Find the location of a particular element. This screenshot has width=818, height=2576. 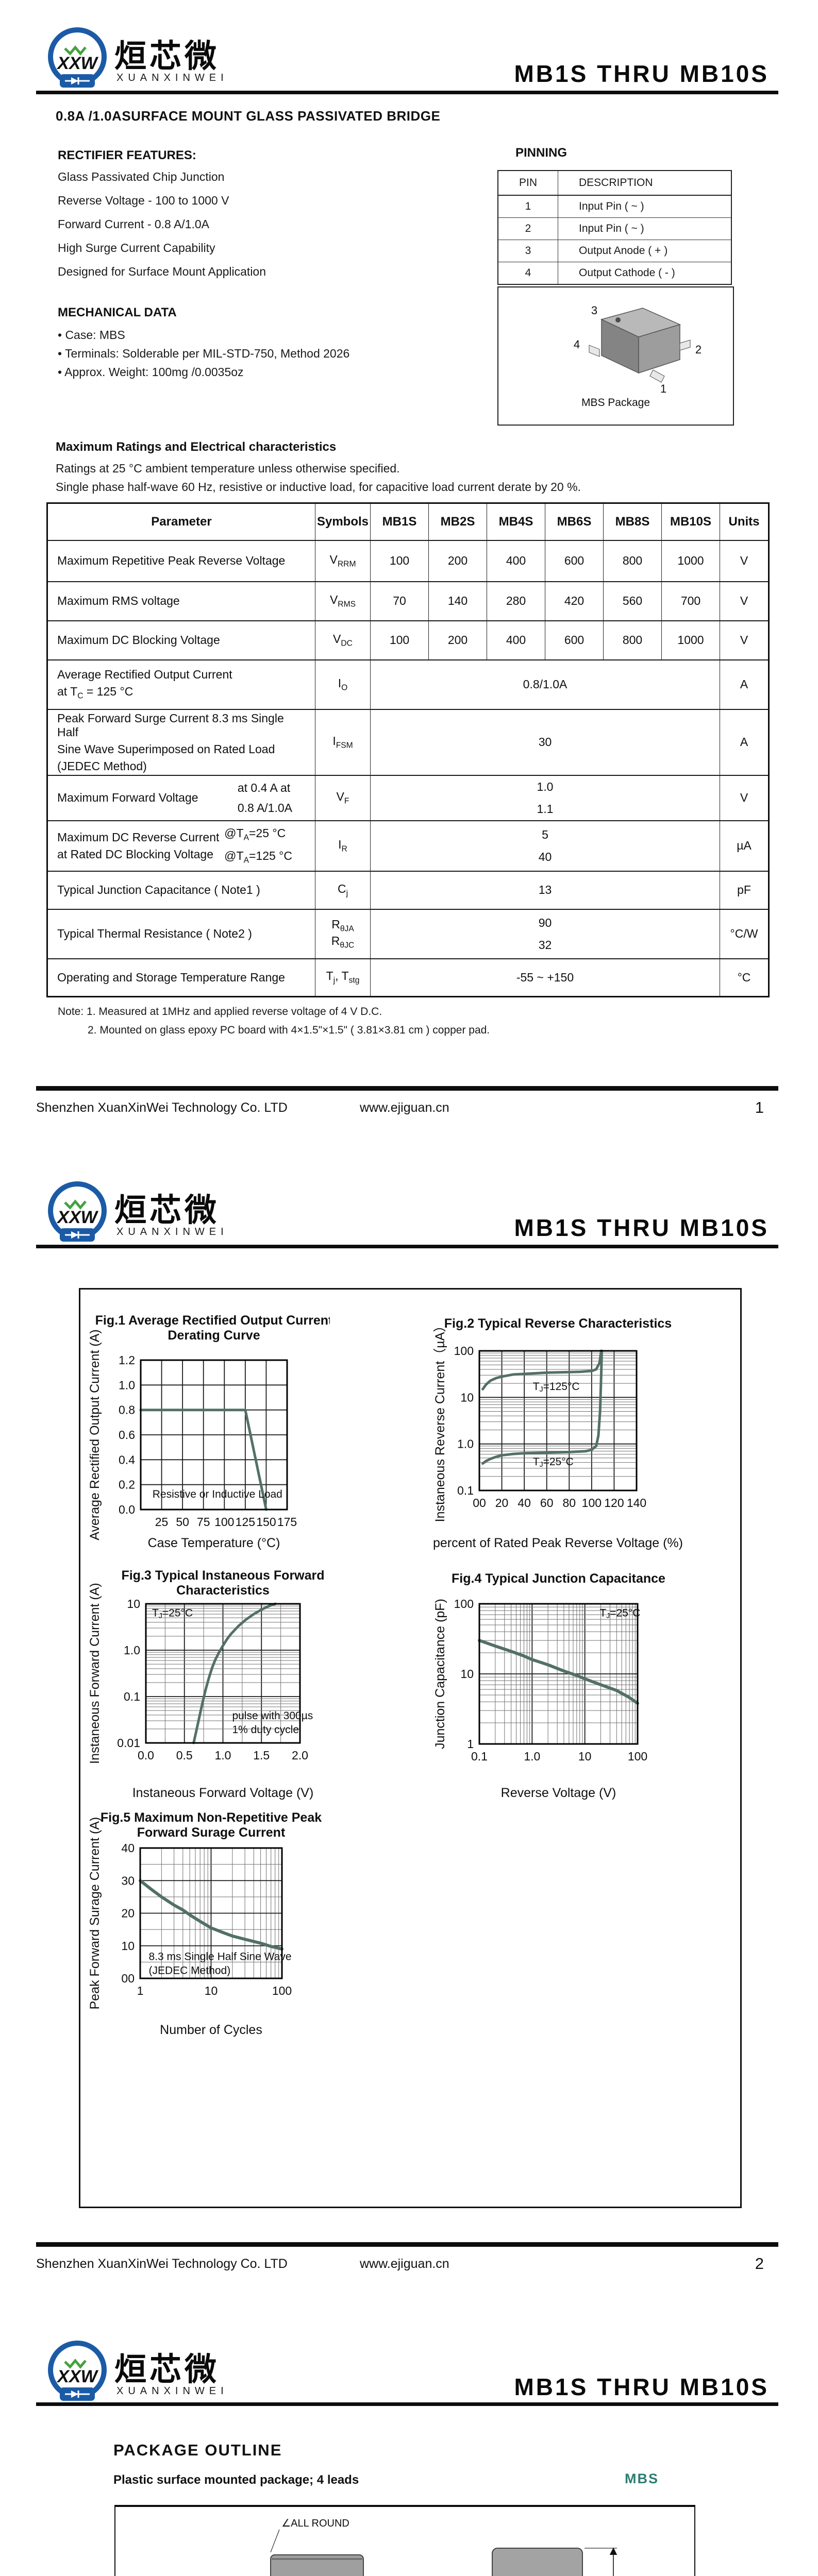

parameter-line: Maximum Forward Voltage is located at coordinates (127, 797).